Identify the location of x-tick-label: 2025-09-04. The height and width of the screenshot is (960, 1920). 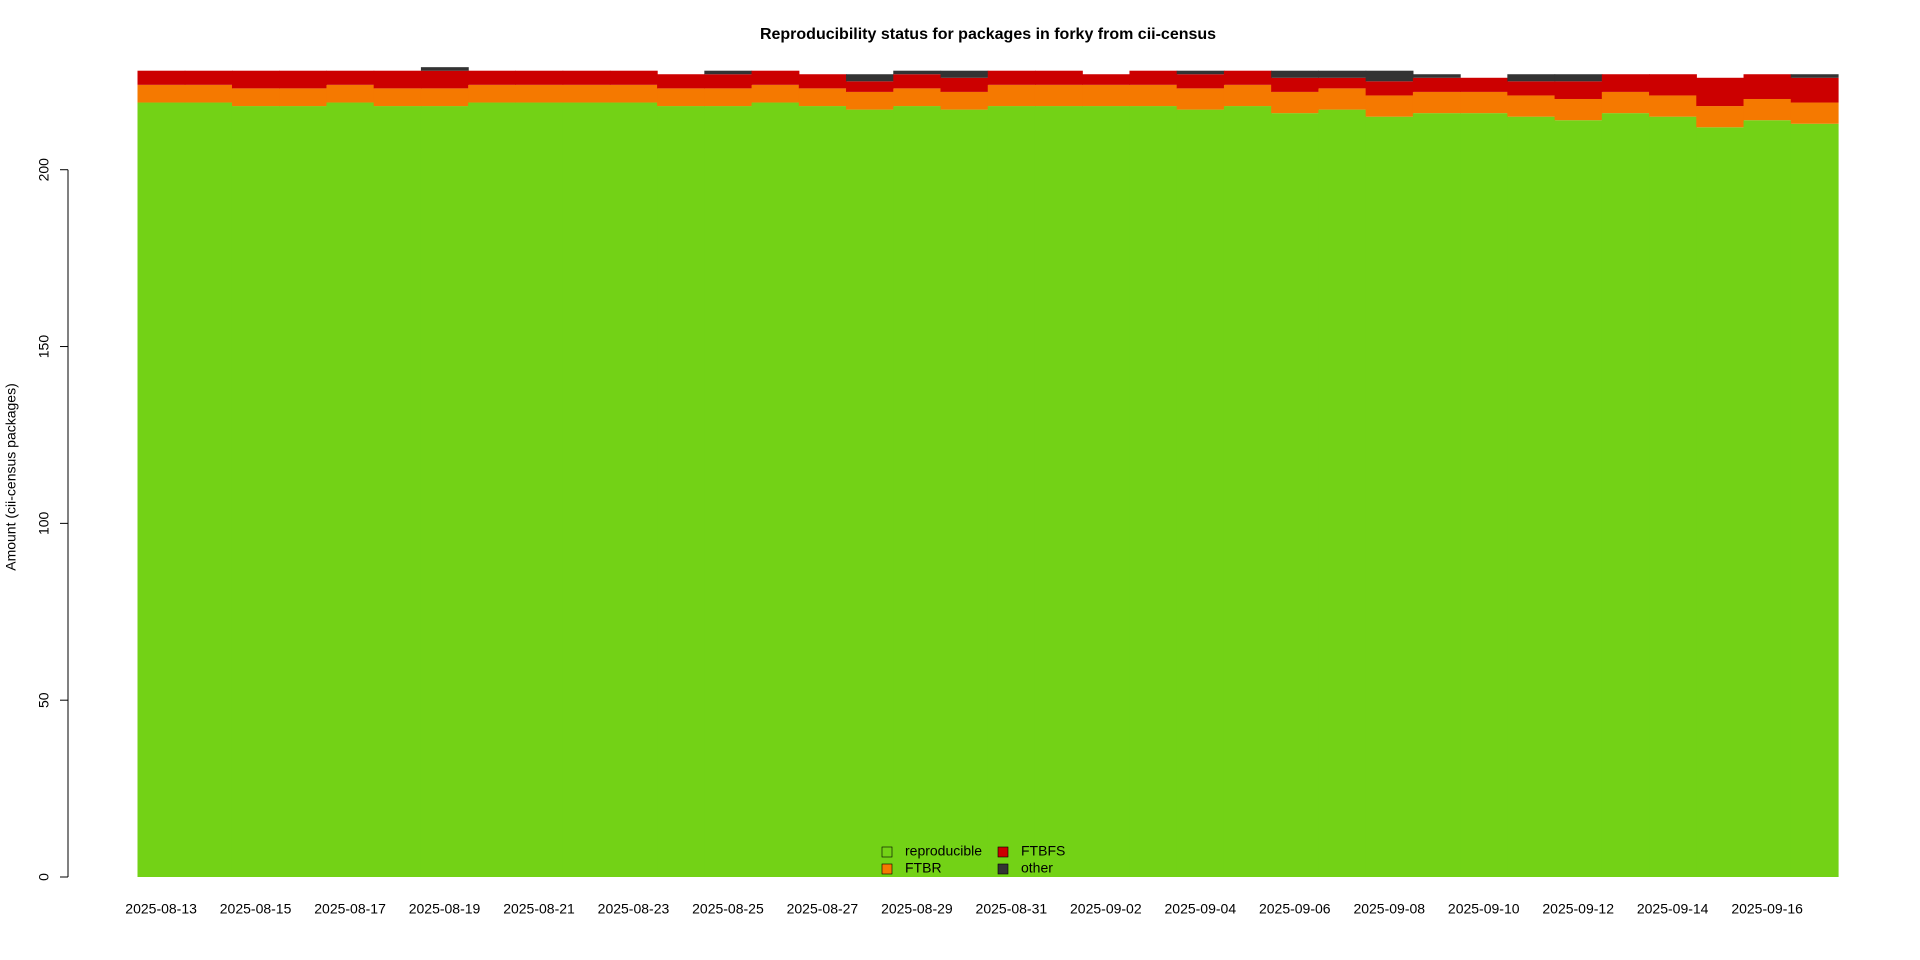
(1201, 909).